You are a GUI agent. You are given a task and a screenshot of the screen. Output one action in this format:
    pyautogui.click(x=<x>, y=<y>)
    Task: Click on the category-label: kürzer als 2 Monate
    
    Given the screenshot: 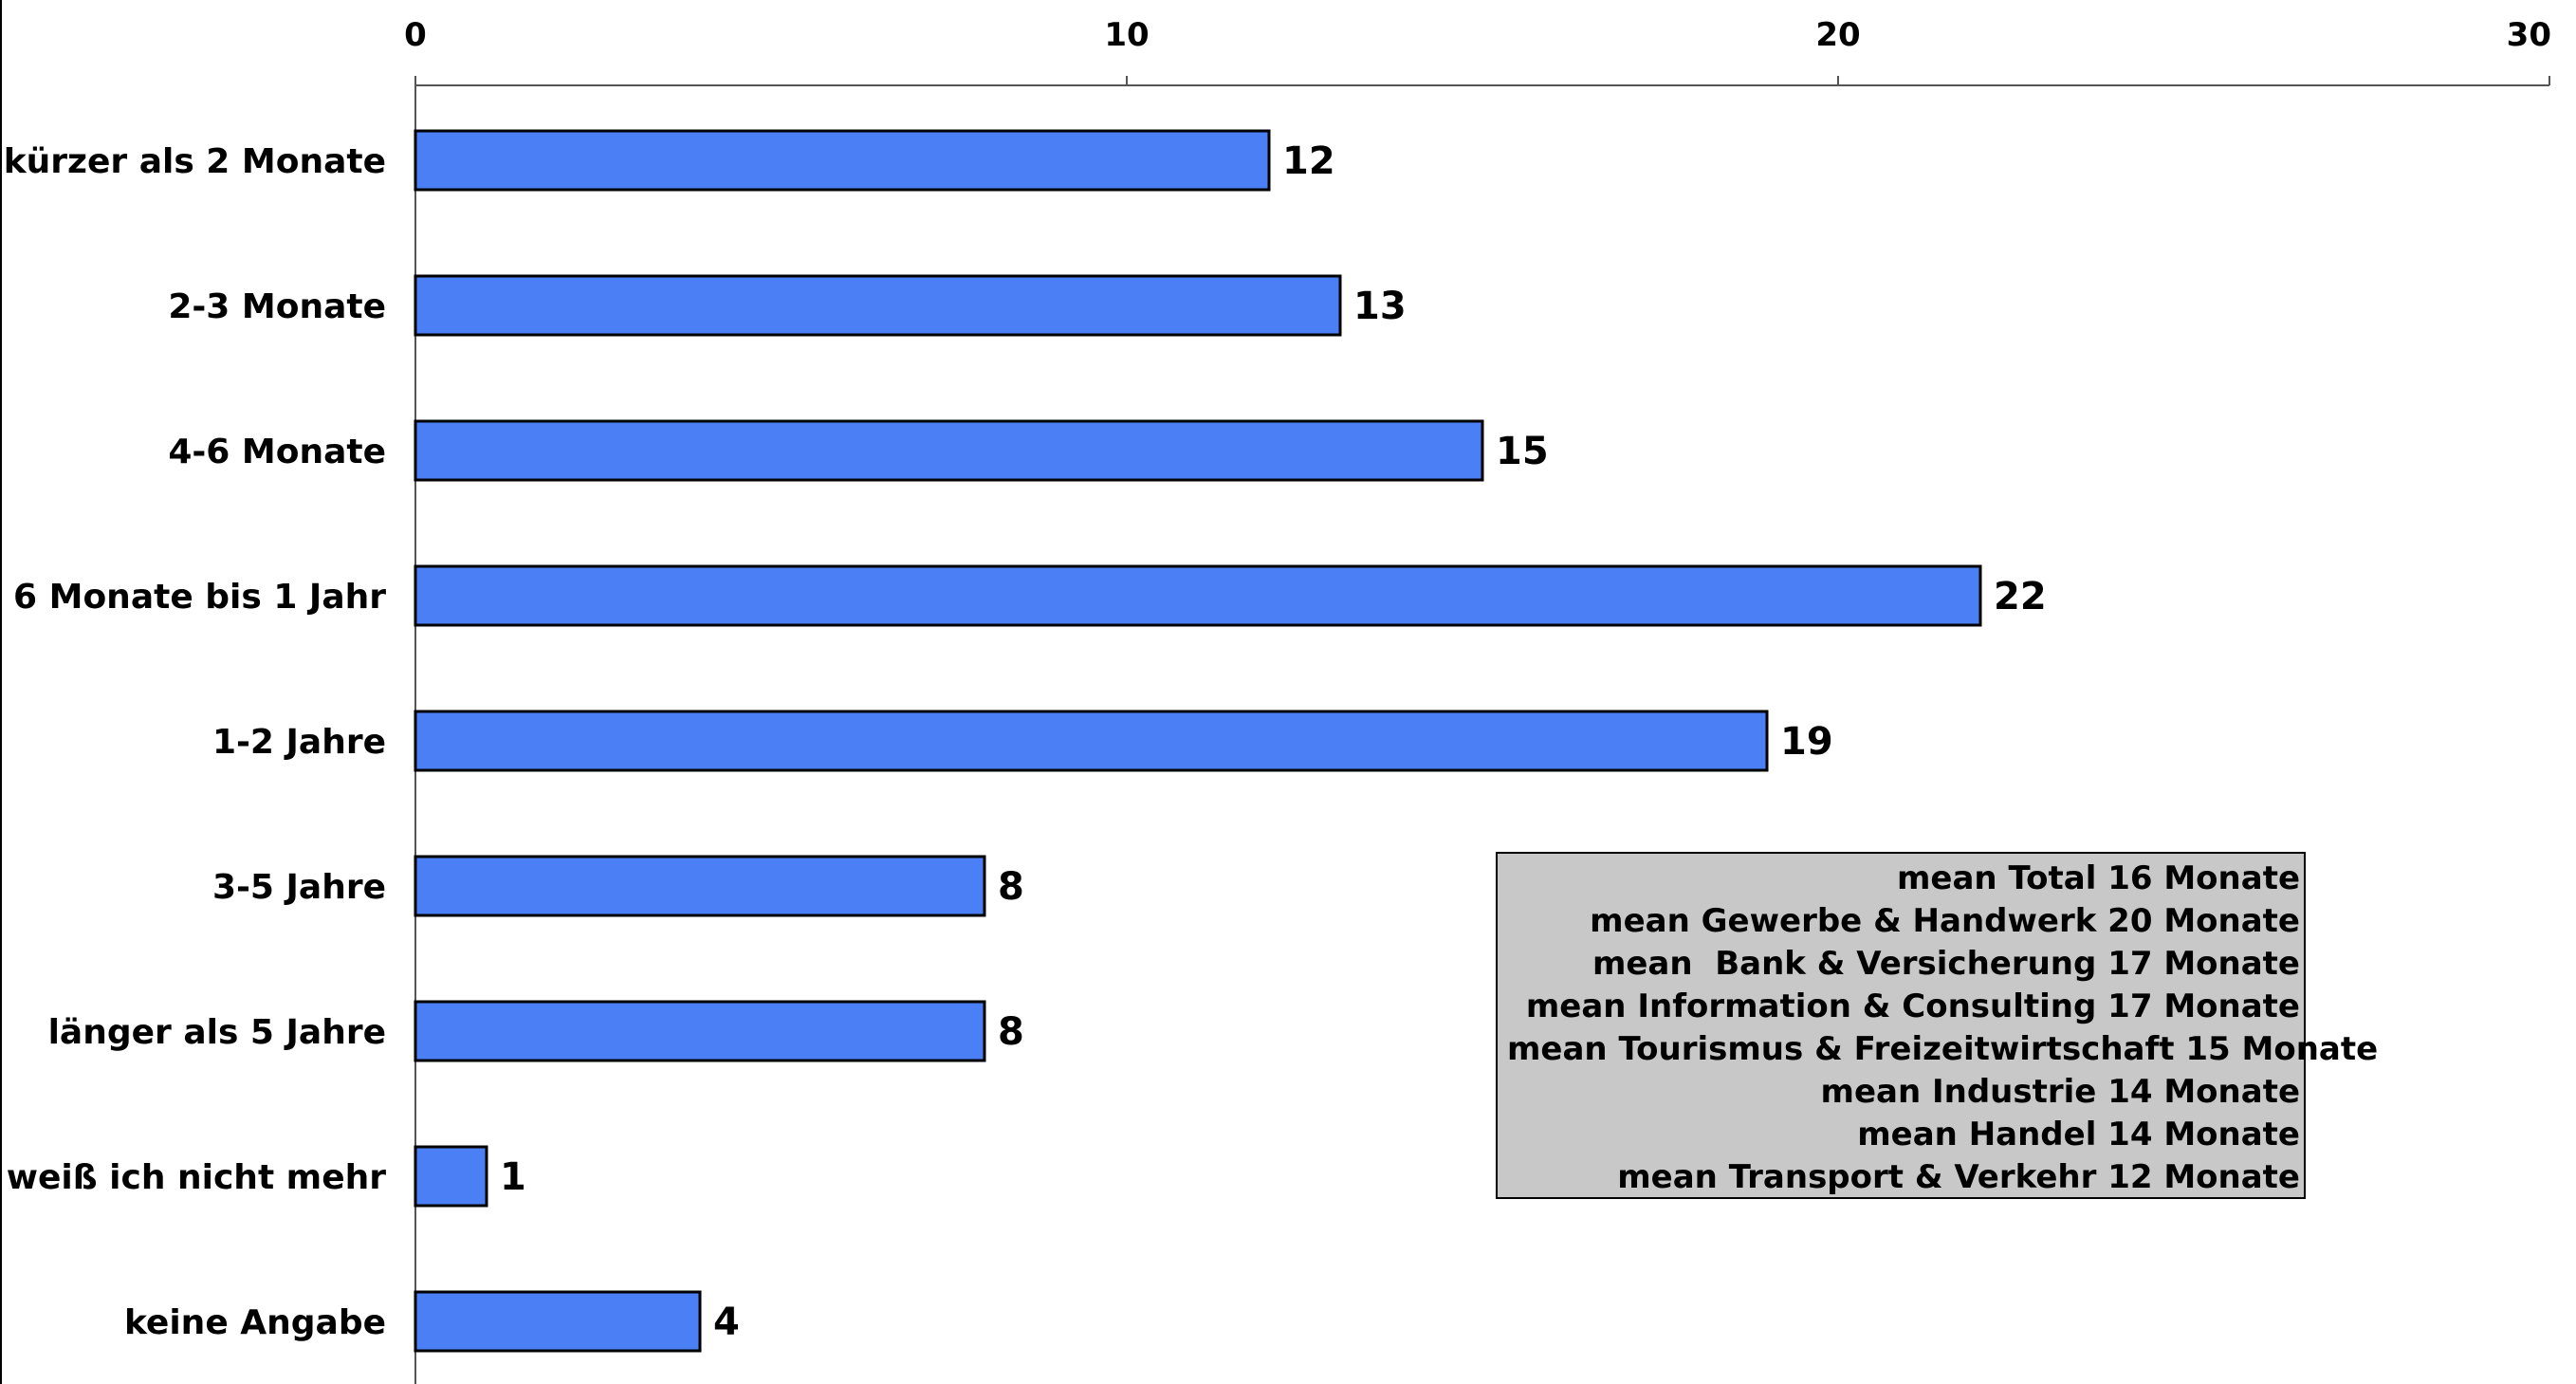 What is the action you would take?
    pyautogui.click(x=195, y=161)
    